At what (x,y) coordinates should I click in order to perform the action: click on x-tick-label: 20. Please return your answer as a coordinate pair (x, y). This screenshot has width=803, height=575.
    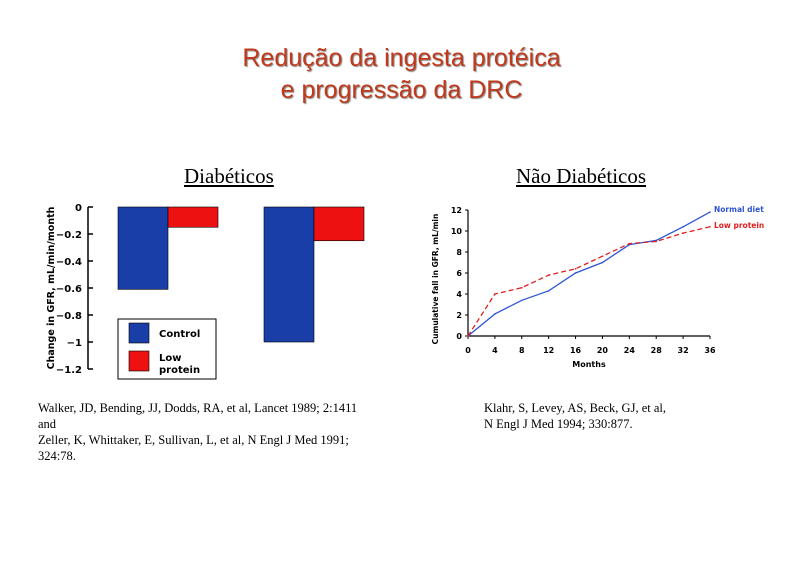
    Looking at the image, I should click on (603, 350).